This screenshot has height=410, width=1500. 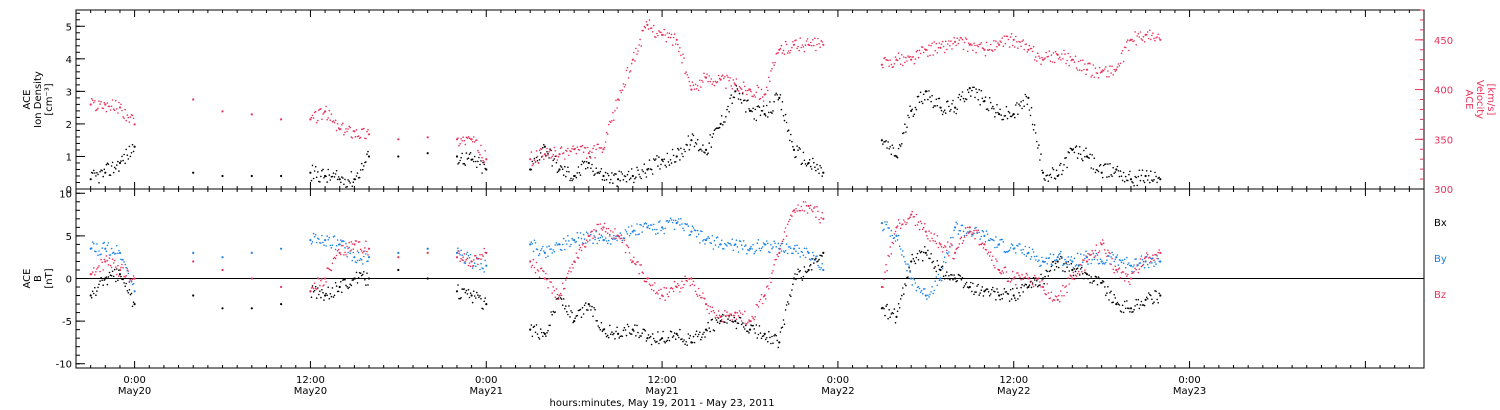 I want to click on x-tick-time-label: 0:00, so click(x=134, y=380).